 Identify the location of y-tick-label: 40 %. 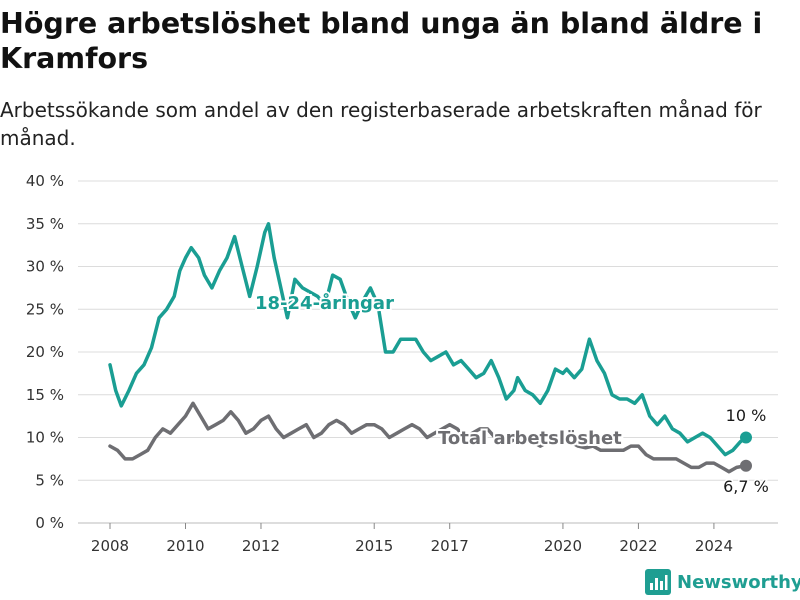
(45, 181).